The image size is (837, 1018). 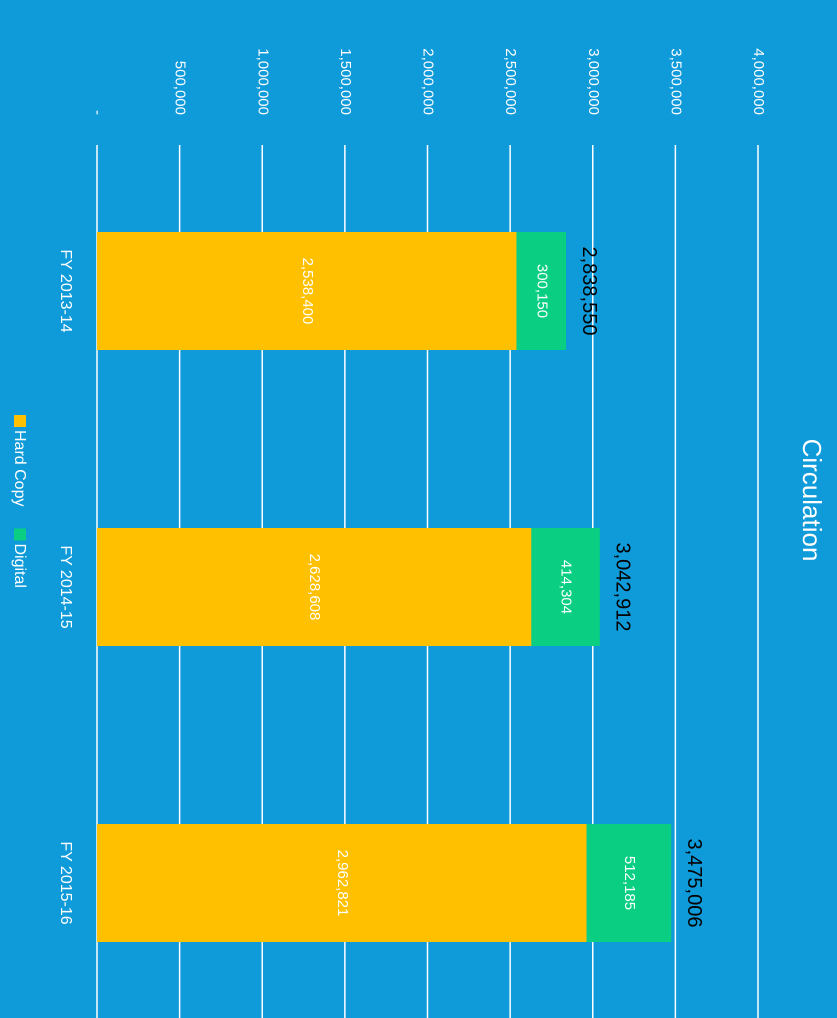 I want to click on data-label: 512,185, so click(x=629, y=883).